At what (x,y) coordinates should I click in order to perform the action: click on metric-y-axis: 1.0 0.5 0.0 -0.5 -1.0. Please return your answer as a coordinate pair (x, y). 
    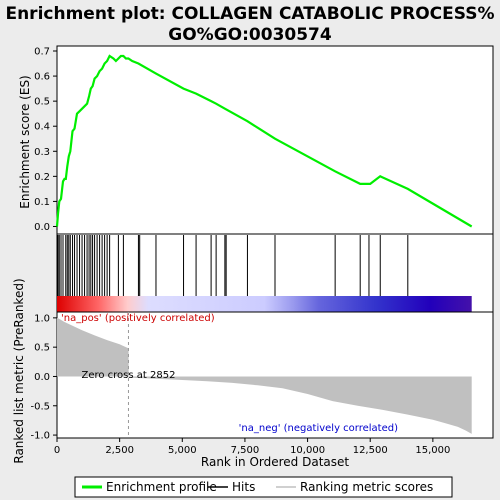
    Looking at the image, I should click on (43, 377).